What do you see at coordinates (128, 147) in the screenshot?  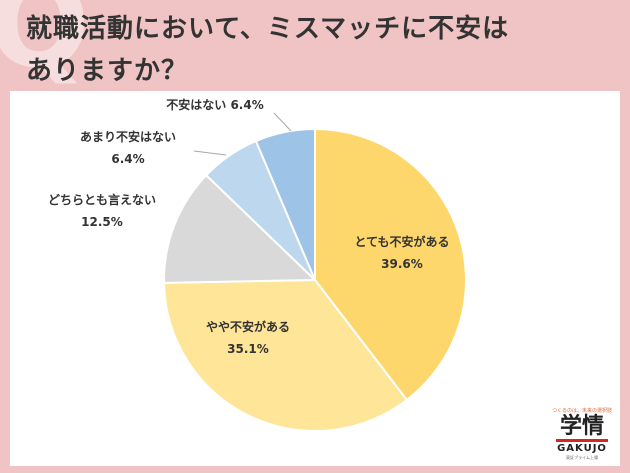 I see `slice-label-4: あまり不安はない 6.4%` at bounding box center [128, 147].